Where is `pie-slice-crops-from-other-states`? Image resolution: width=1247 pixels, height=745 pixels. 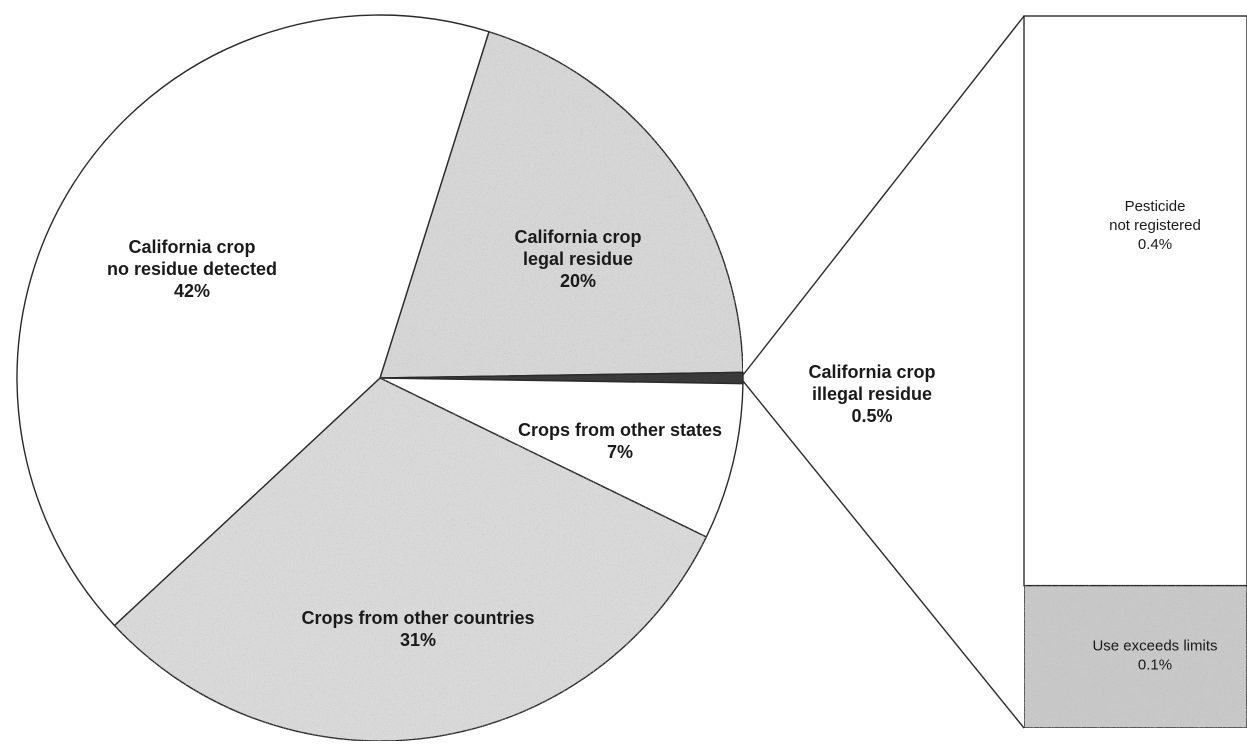 pie-slice-crops-from-other-states is located at coordinates (561, 457).